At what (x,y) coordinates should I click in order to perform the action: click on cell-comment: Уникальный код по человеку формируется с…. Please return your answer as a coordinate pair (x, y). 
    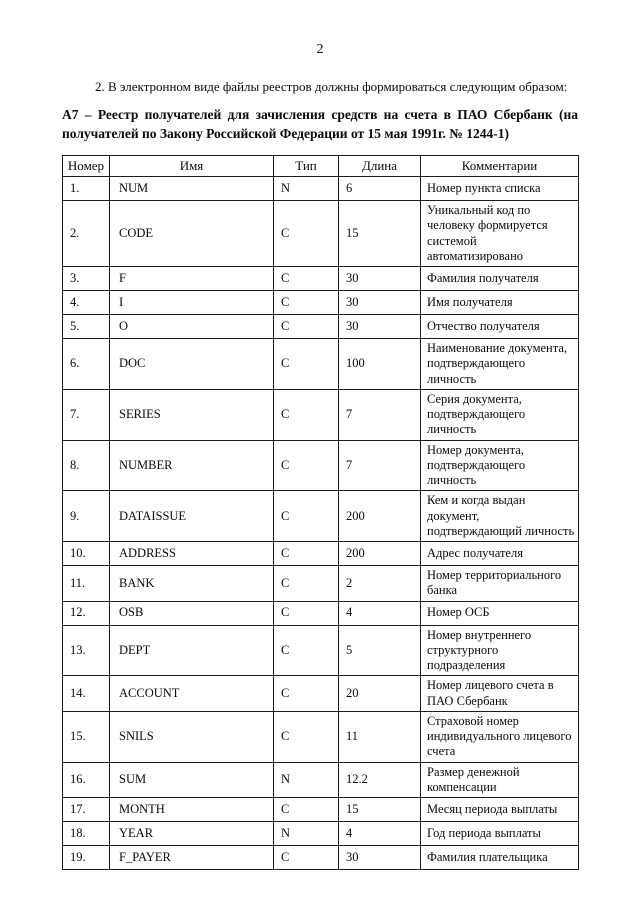
    Looking at the image, I should click on (499, 234).